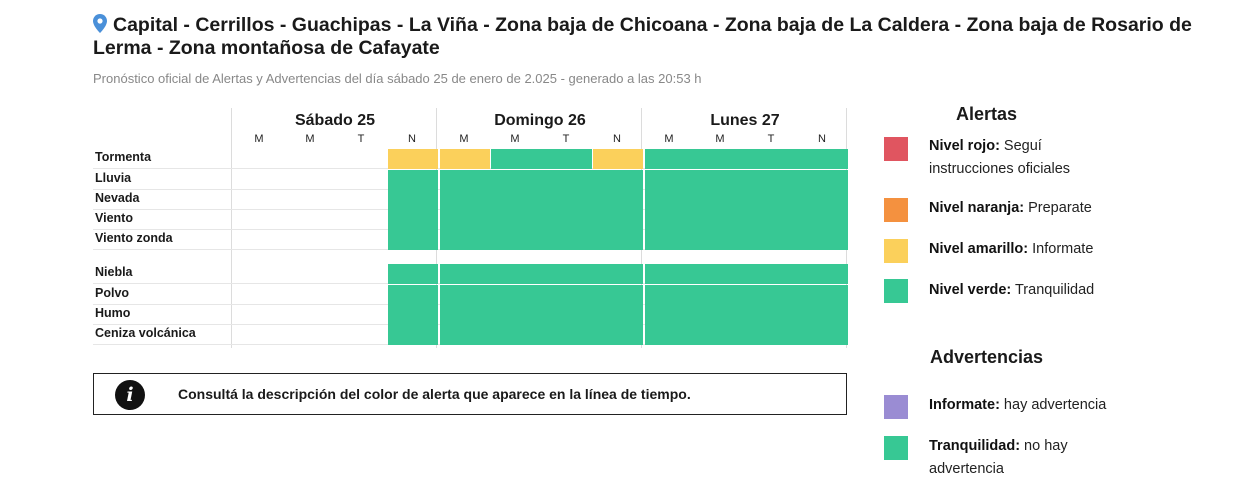 The height and width of the screenshot is (478, 1255). What do you see at coordinates (130, 395) in the screenshot?
I see `info-icon: i` at bounding box center [130, 395].